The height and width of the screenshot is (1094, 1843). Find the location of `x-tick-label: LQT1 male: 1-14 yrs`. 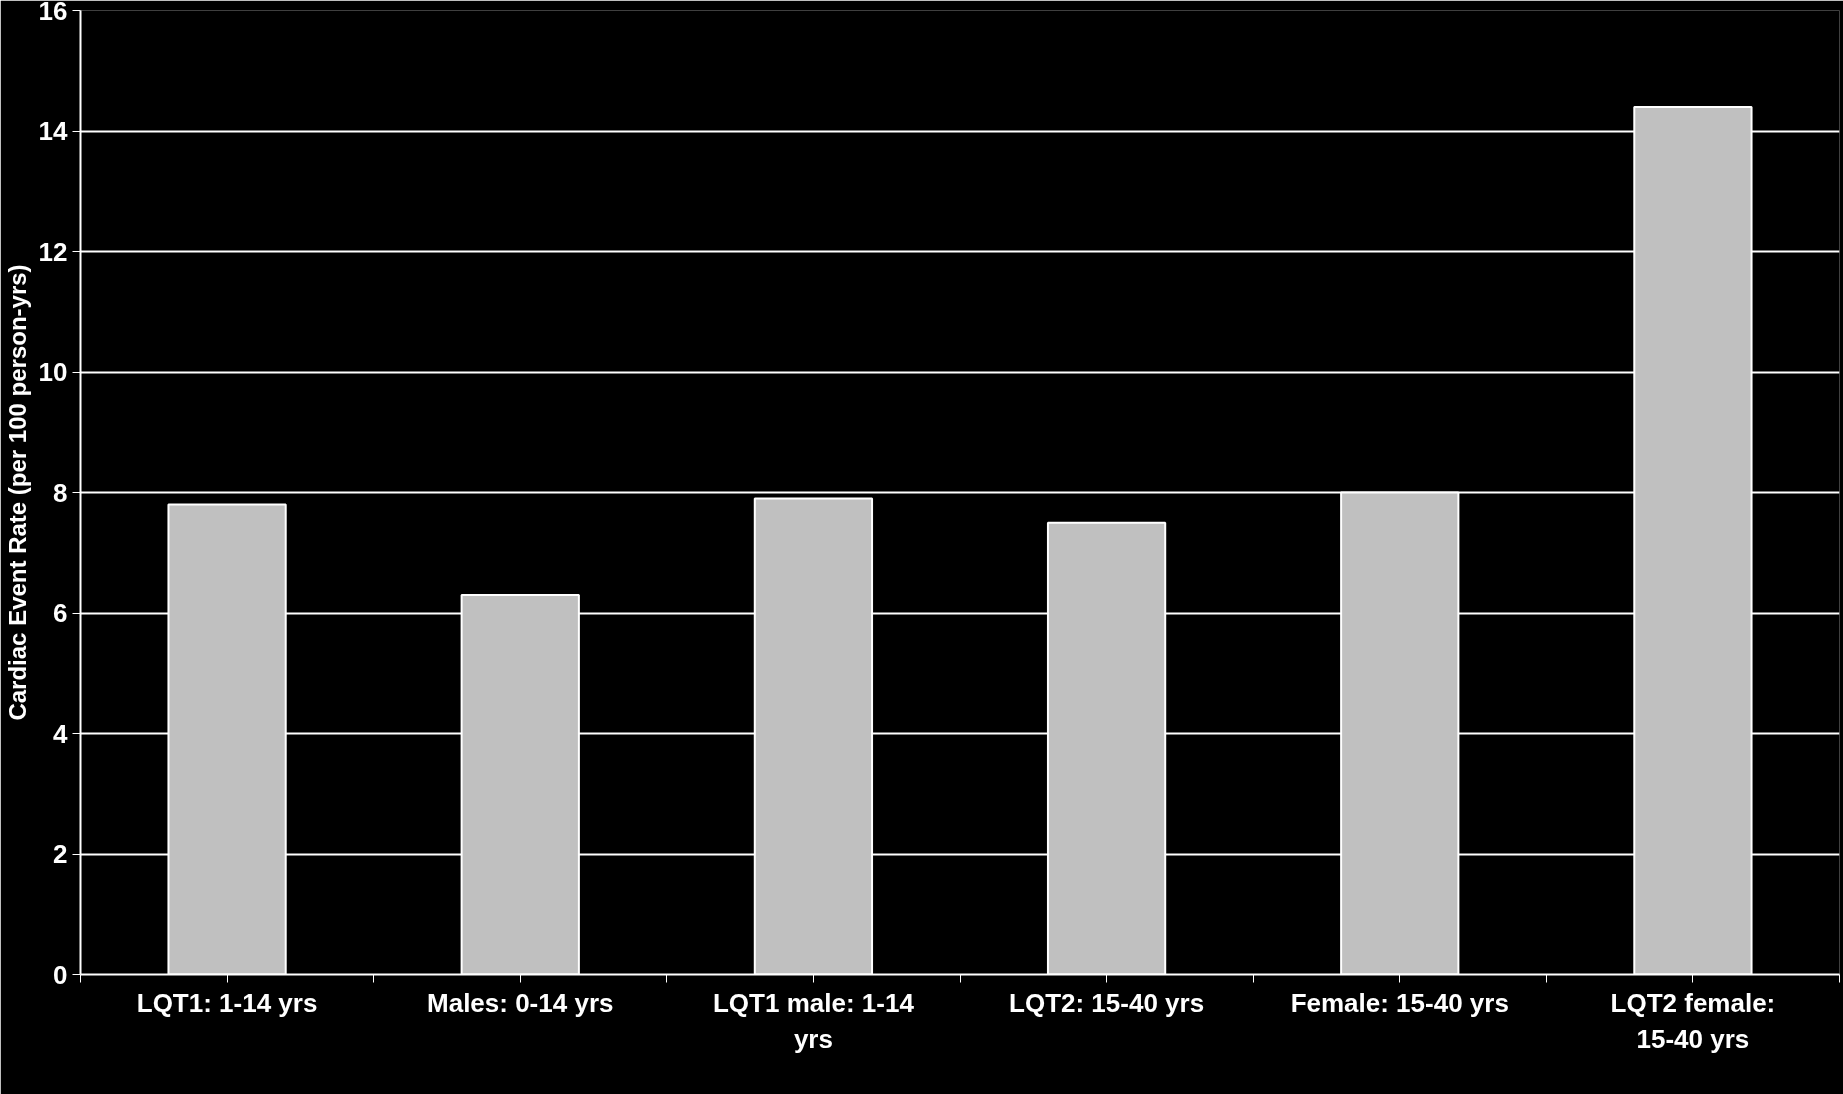

x-tick-label: LQT1 male: 1-14 yrs is located at coordinates (813, 1020).